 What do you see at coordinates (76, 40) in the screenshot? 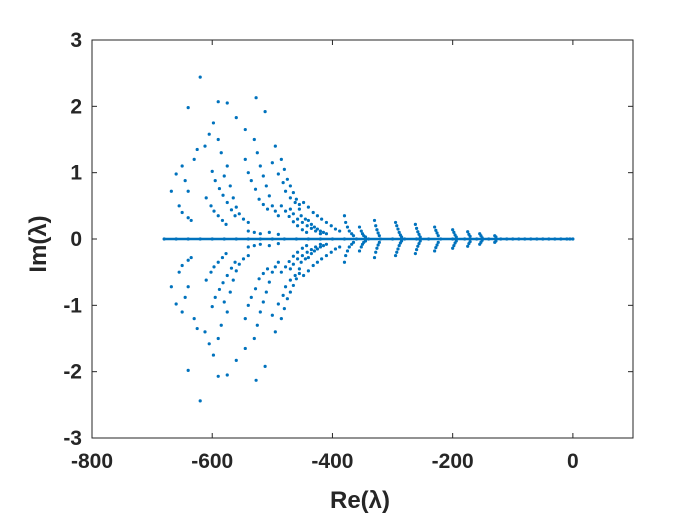
I see `y-tick-label: 3` at bounding box center [76, 40].